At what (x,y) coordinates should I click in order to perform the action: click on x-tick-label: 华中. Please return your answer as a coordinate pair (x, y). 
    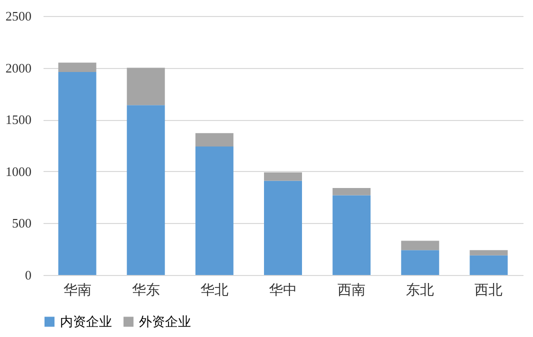
    Looking at the image, I should click on (283, 290).